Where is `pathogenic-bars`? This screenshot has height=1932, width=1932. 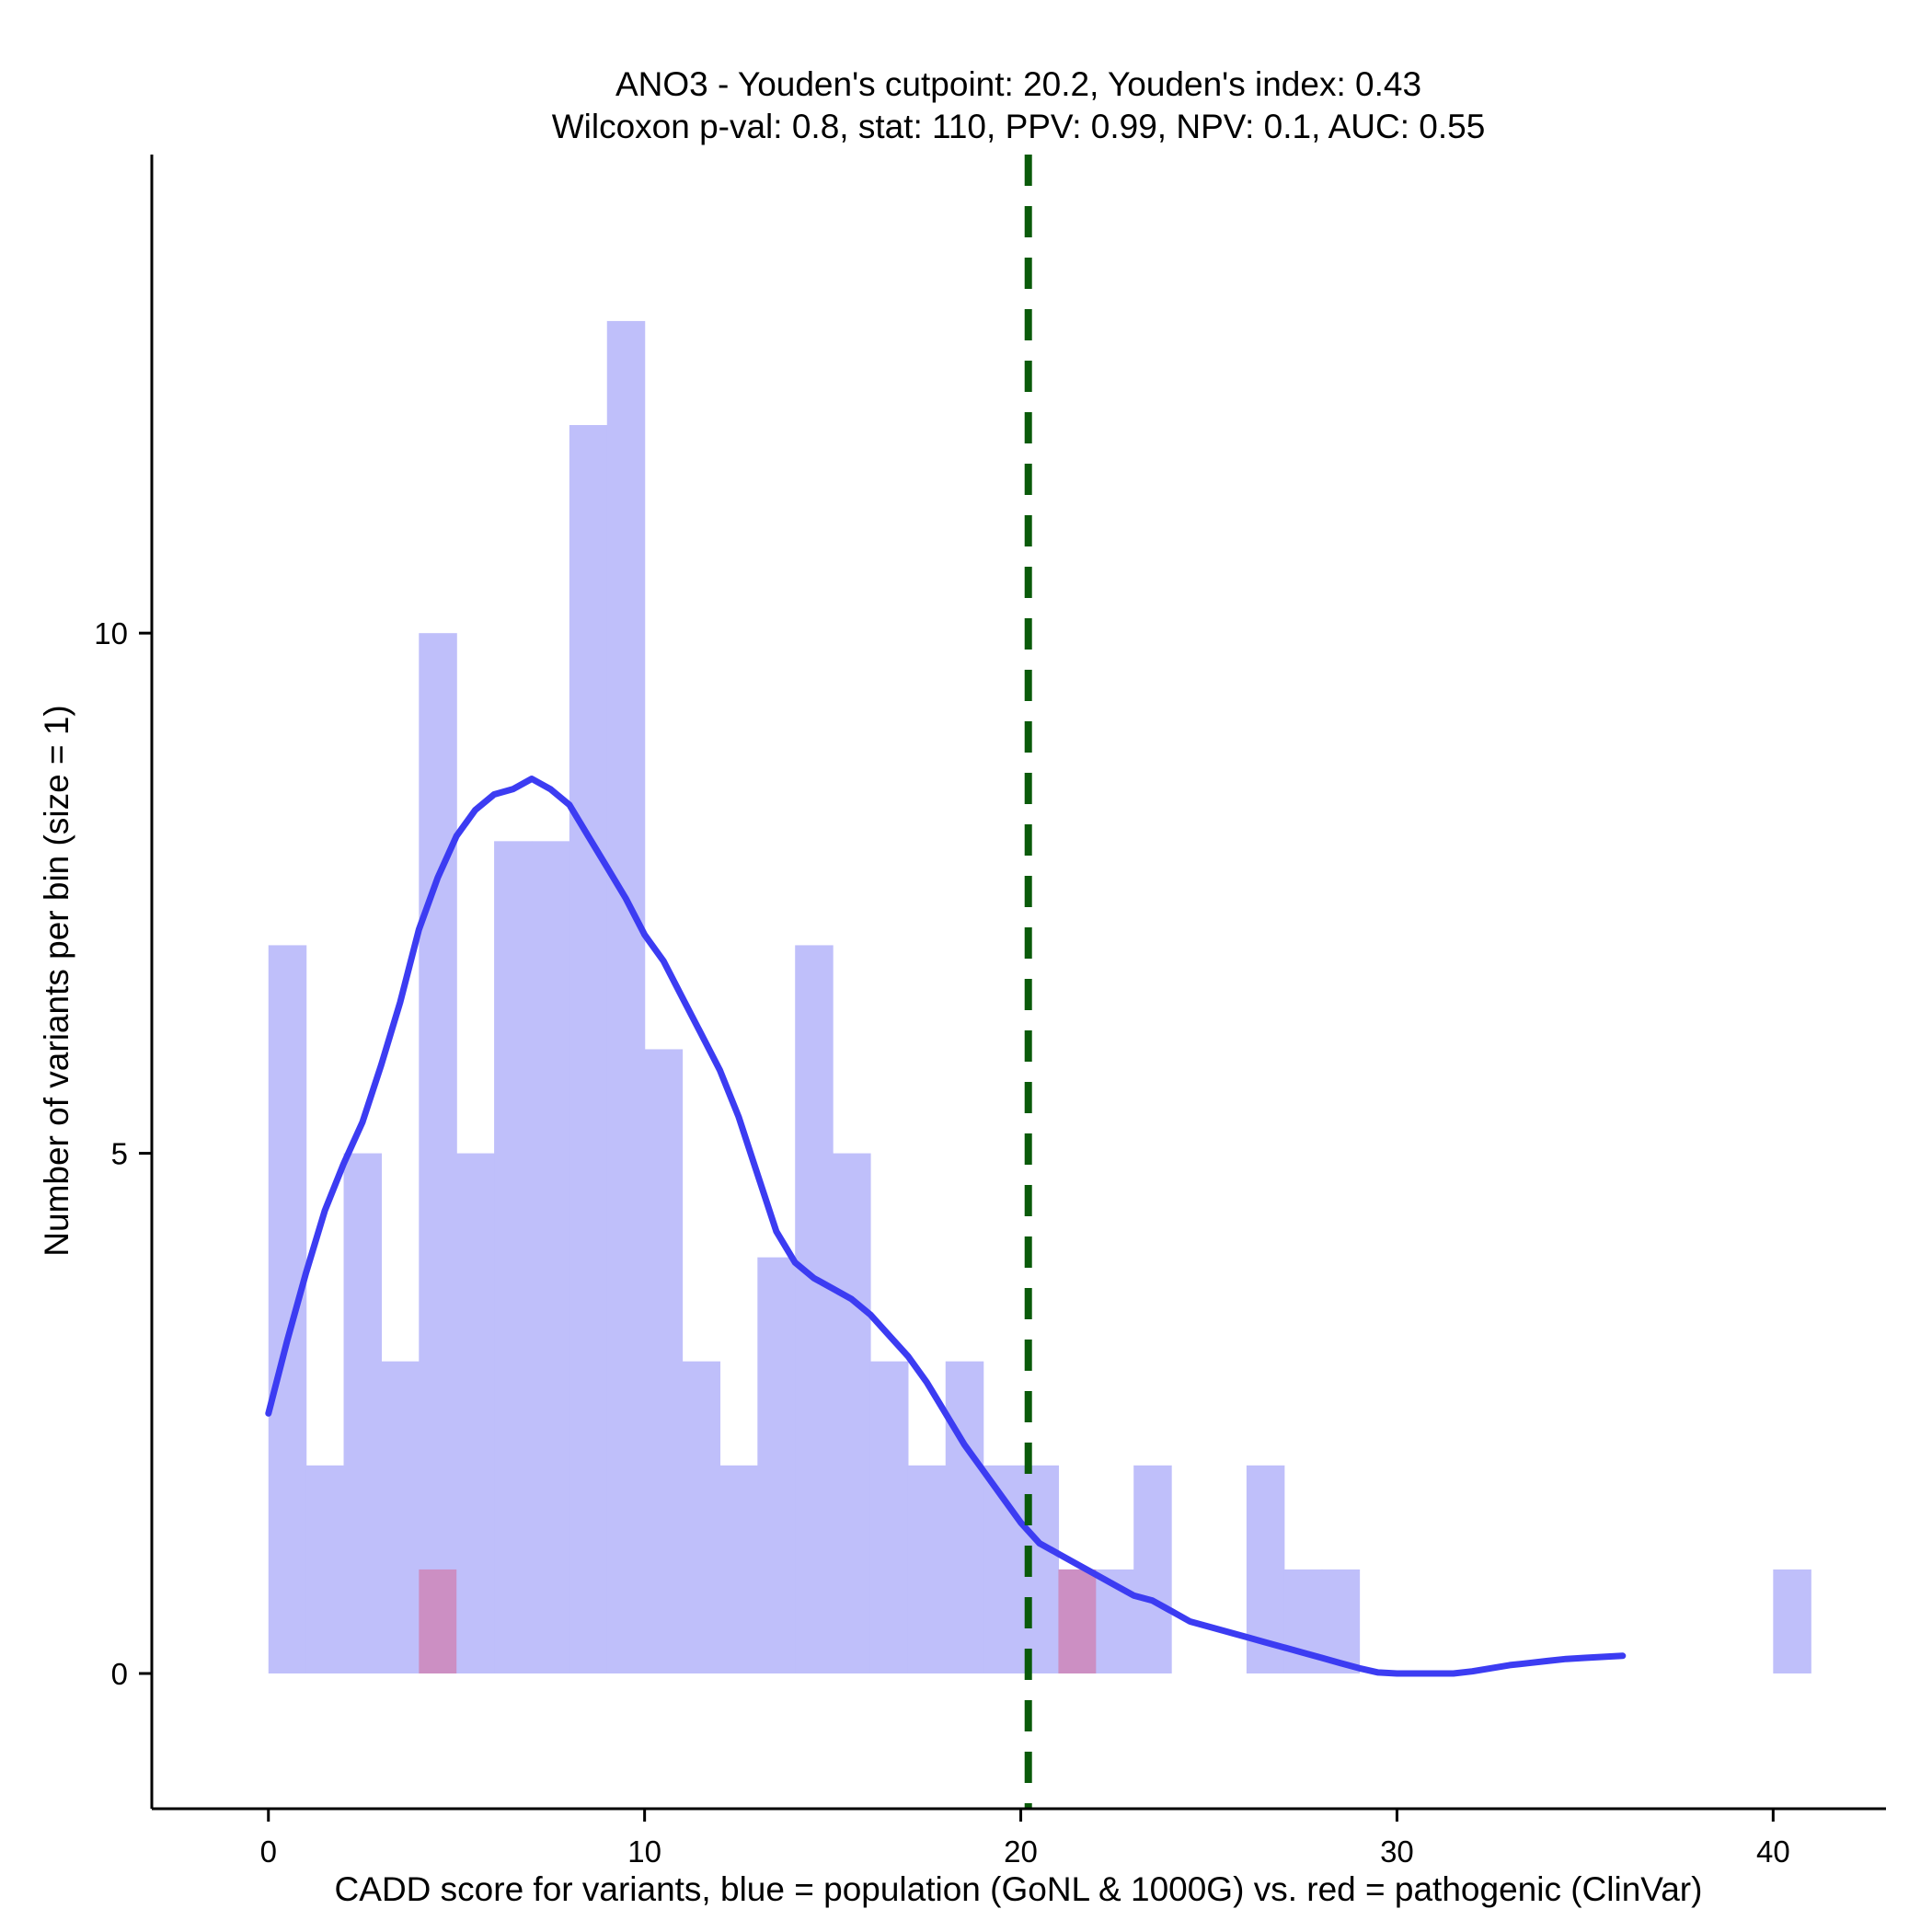
pathogenic-bars is located at coordinates (758, 1621).